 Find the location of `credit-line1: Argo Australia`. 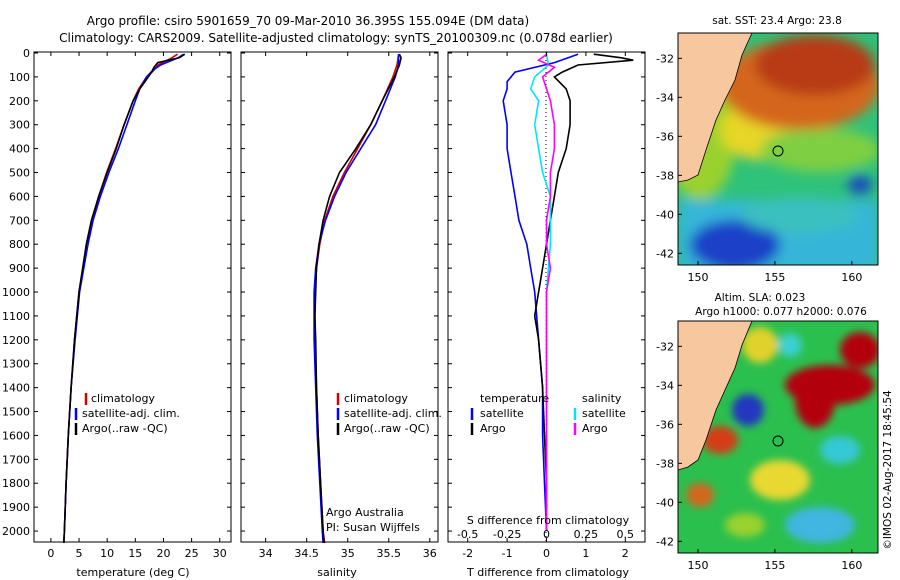

credit-line1: Argo Australia is located at coordinates (365, 512).